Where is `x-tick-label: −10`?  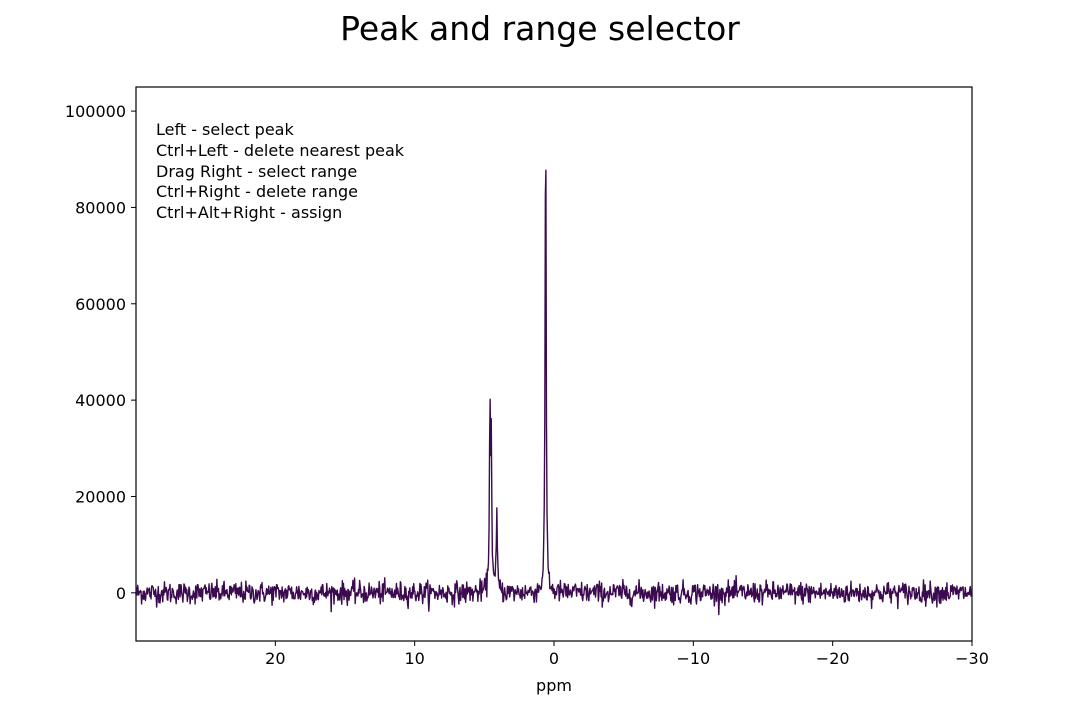
x-tick-label: −10 is located at coordinates (693, 658).